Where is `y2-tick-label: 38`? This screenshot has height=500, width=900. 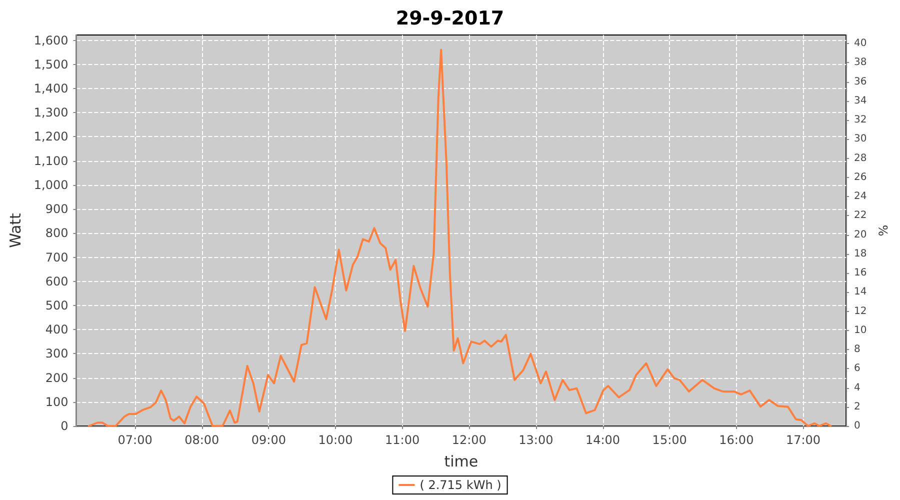 y2-tick-label: 38 is located at coordinates (860, 62).